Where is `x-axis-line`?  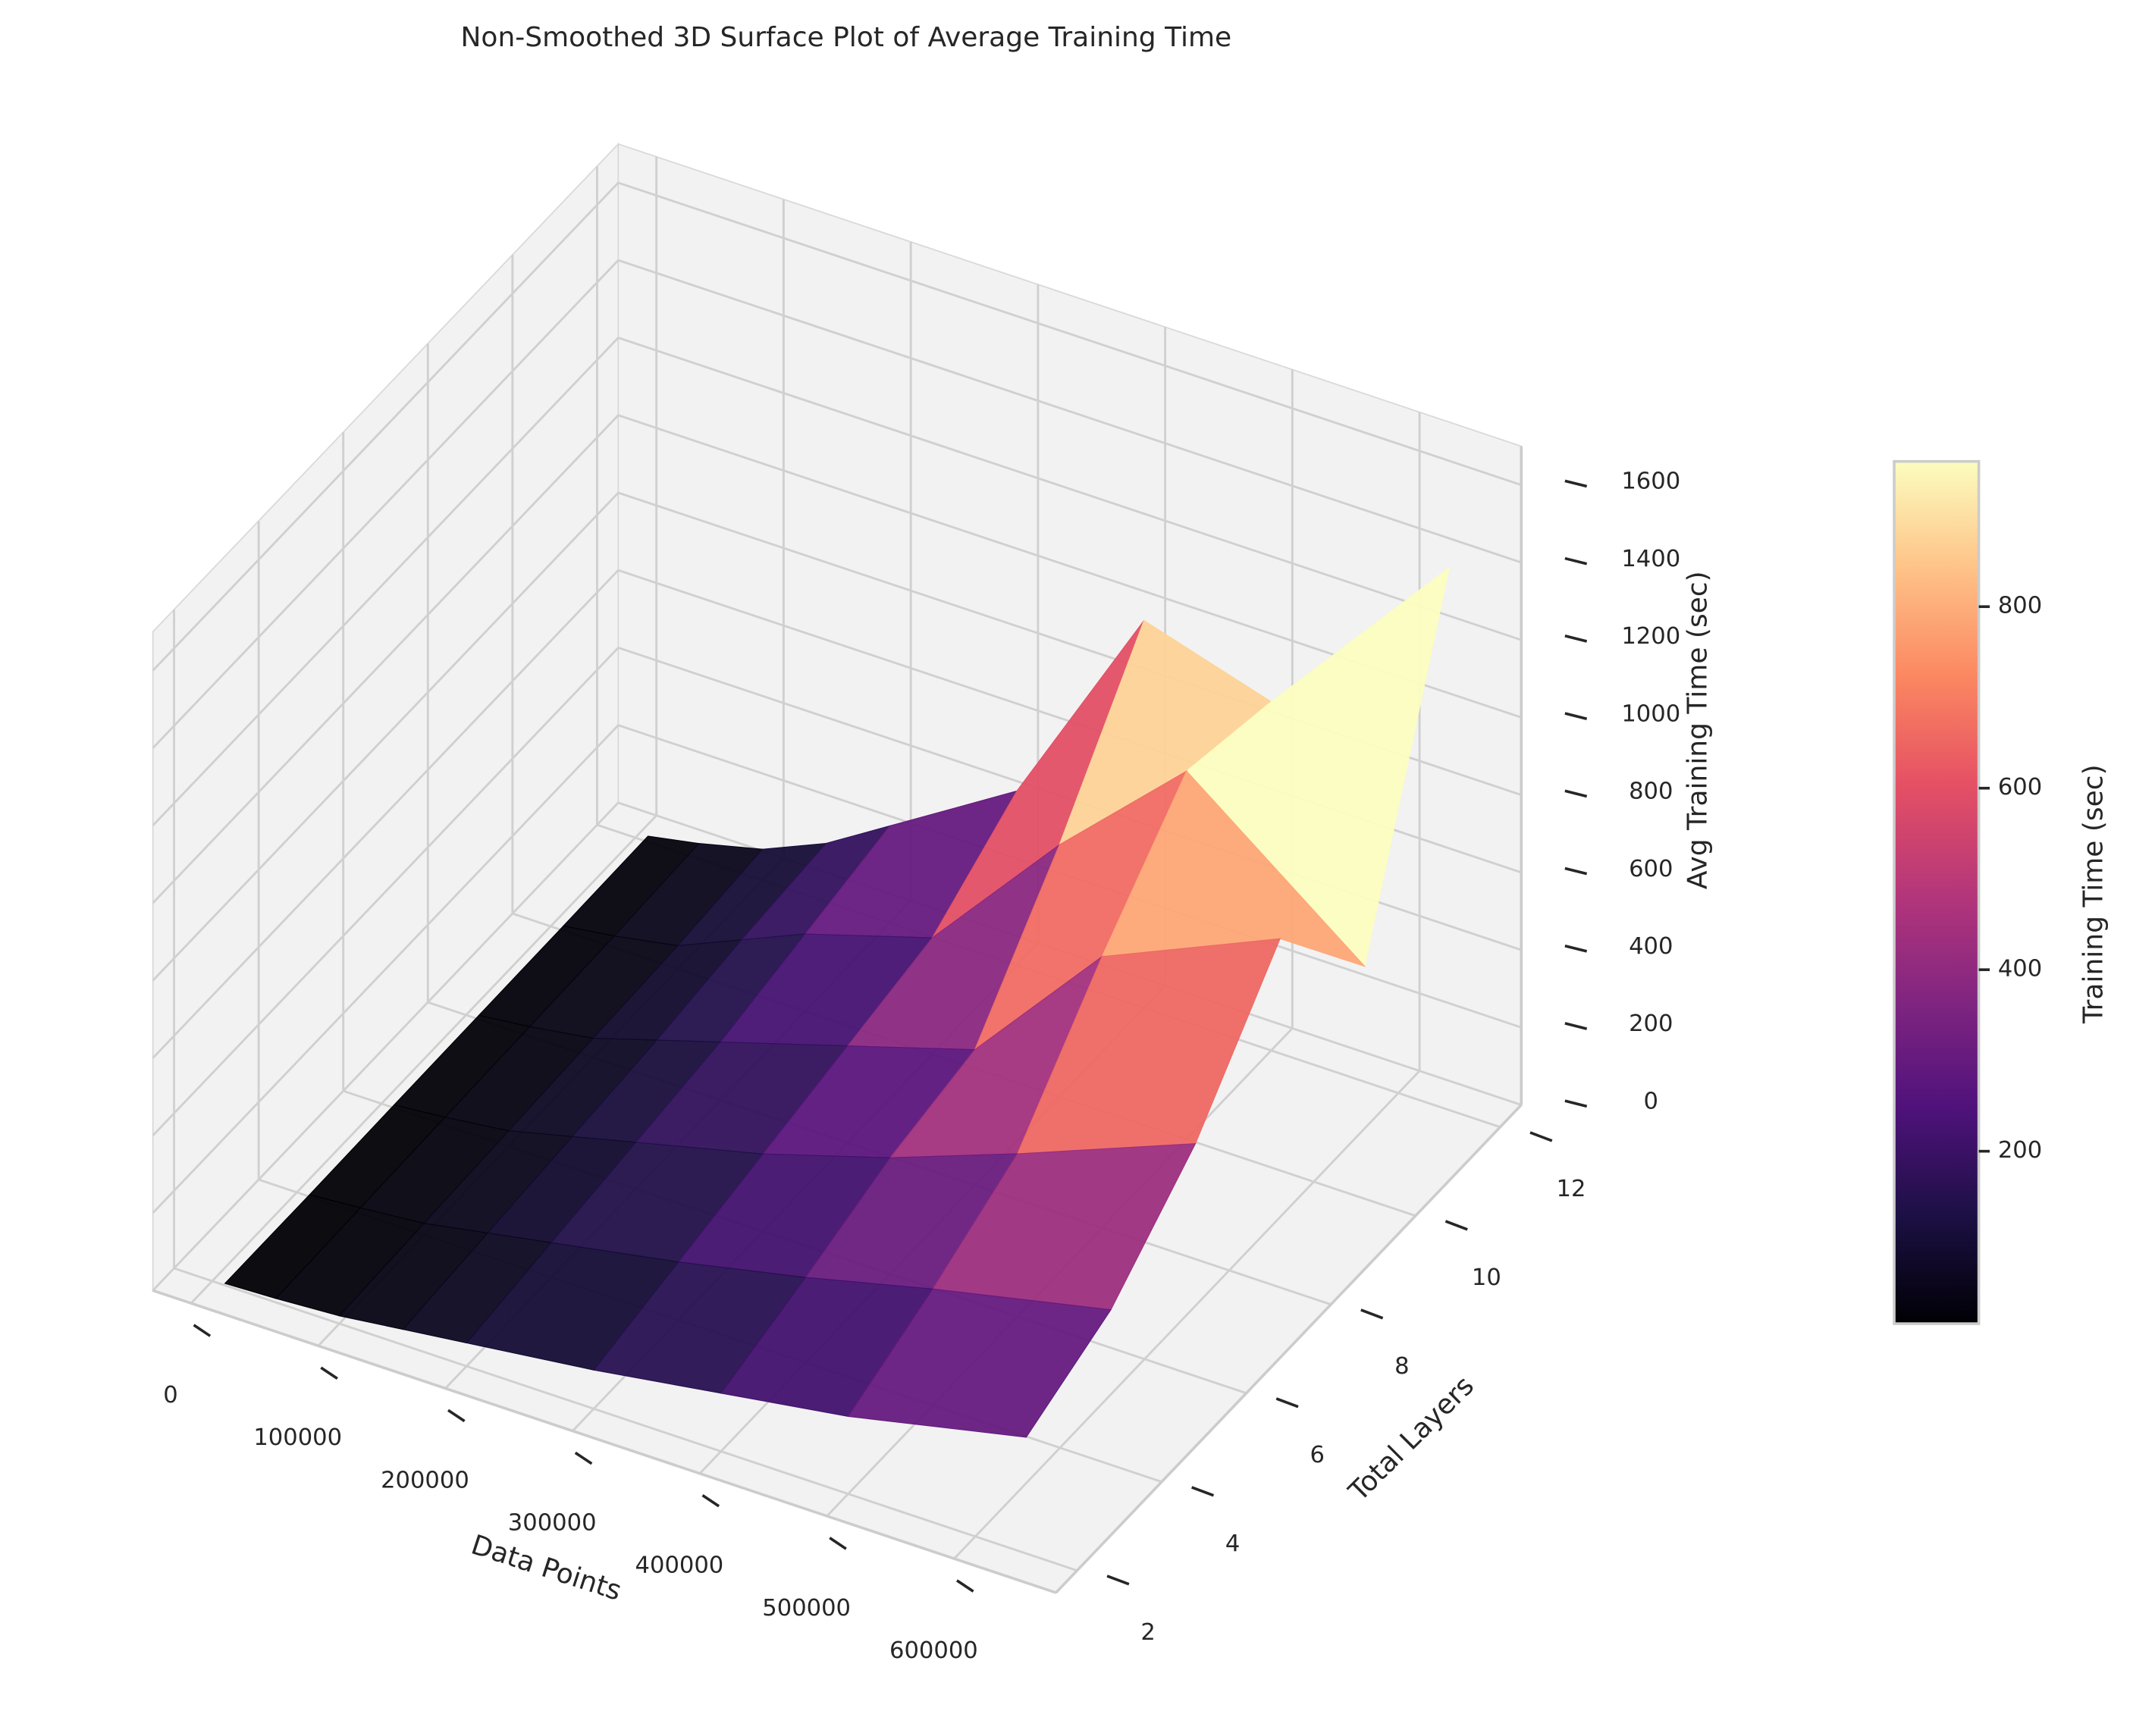 x-axis-line is located at coordinates (605, 1441).